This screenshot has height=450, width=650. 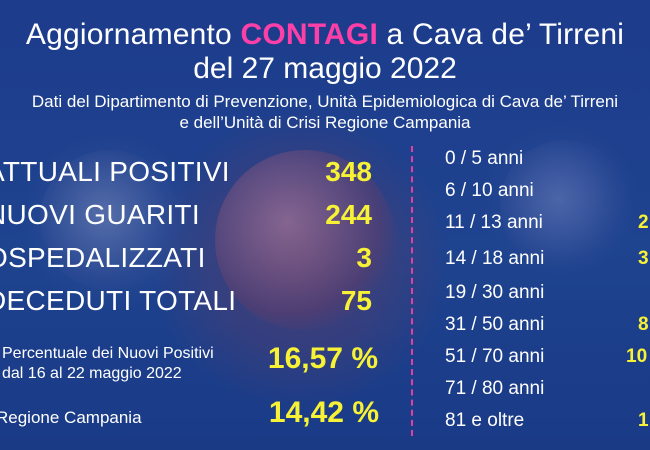 I want to click on age-value-14-18: 3, so click(x=643, y=258).